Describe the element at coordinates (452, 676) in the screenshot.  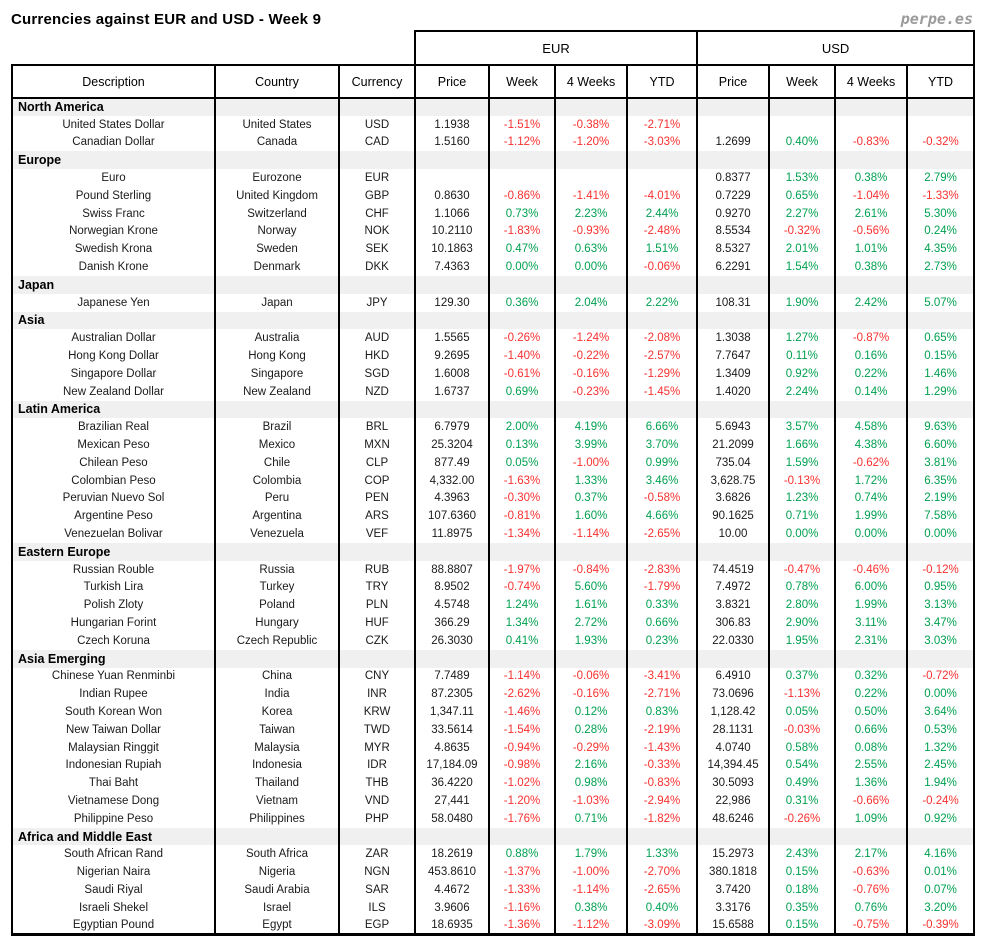
I see `cell-eur-price: 7.7489` at that location.